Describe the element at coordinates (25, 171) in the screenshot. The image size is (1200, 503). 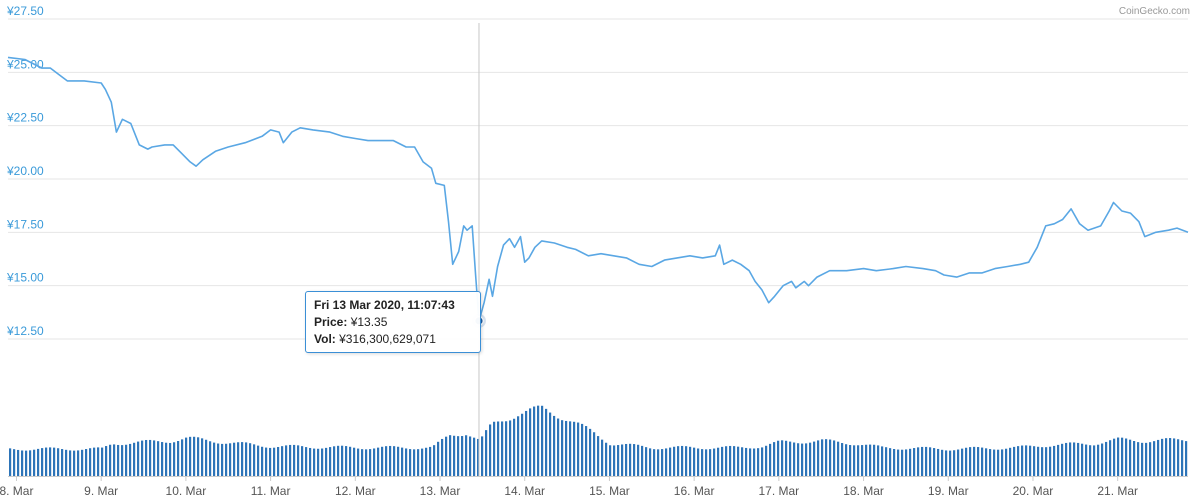
I see `y-tick-label: ¥20.00` at that location.